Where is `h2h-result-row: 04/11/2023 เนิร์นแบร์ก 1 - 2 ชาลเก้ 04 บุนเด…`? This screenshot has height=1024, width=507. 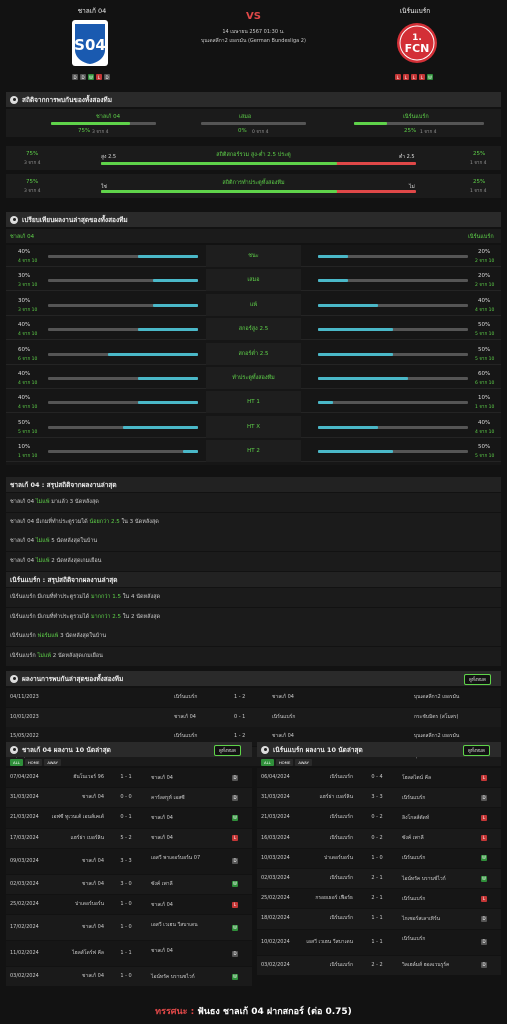 h2h-result-row: 04/11/2023 เนิร์นแบร์ก 1 - 2 ชาลเก้ 04 บุนเด… is located at coordinates (253, 697).